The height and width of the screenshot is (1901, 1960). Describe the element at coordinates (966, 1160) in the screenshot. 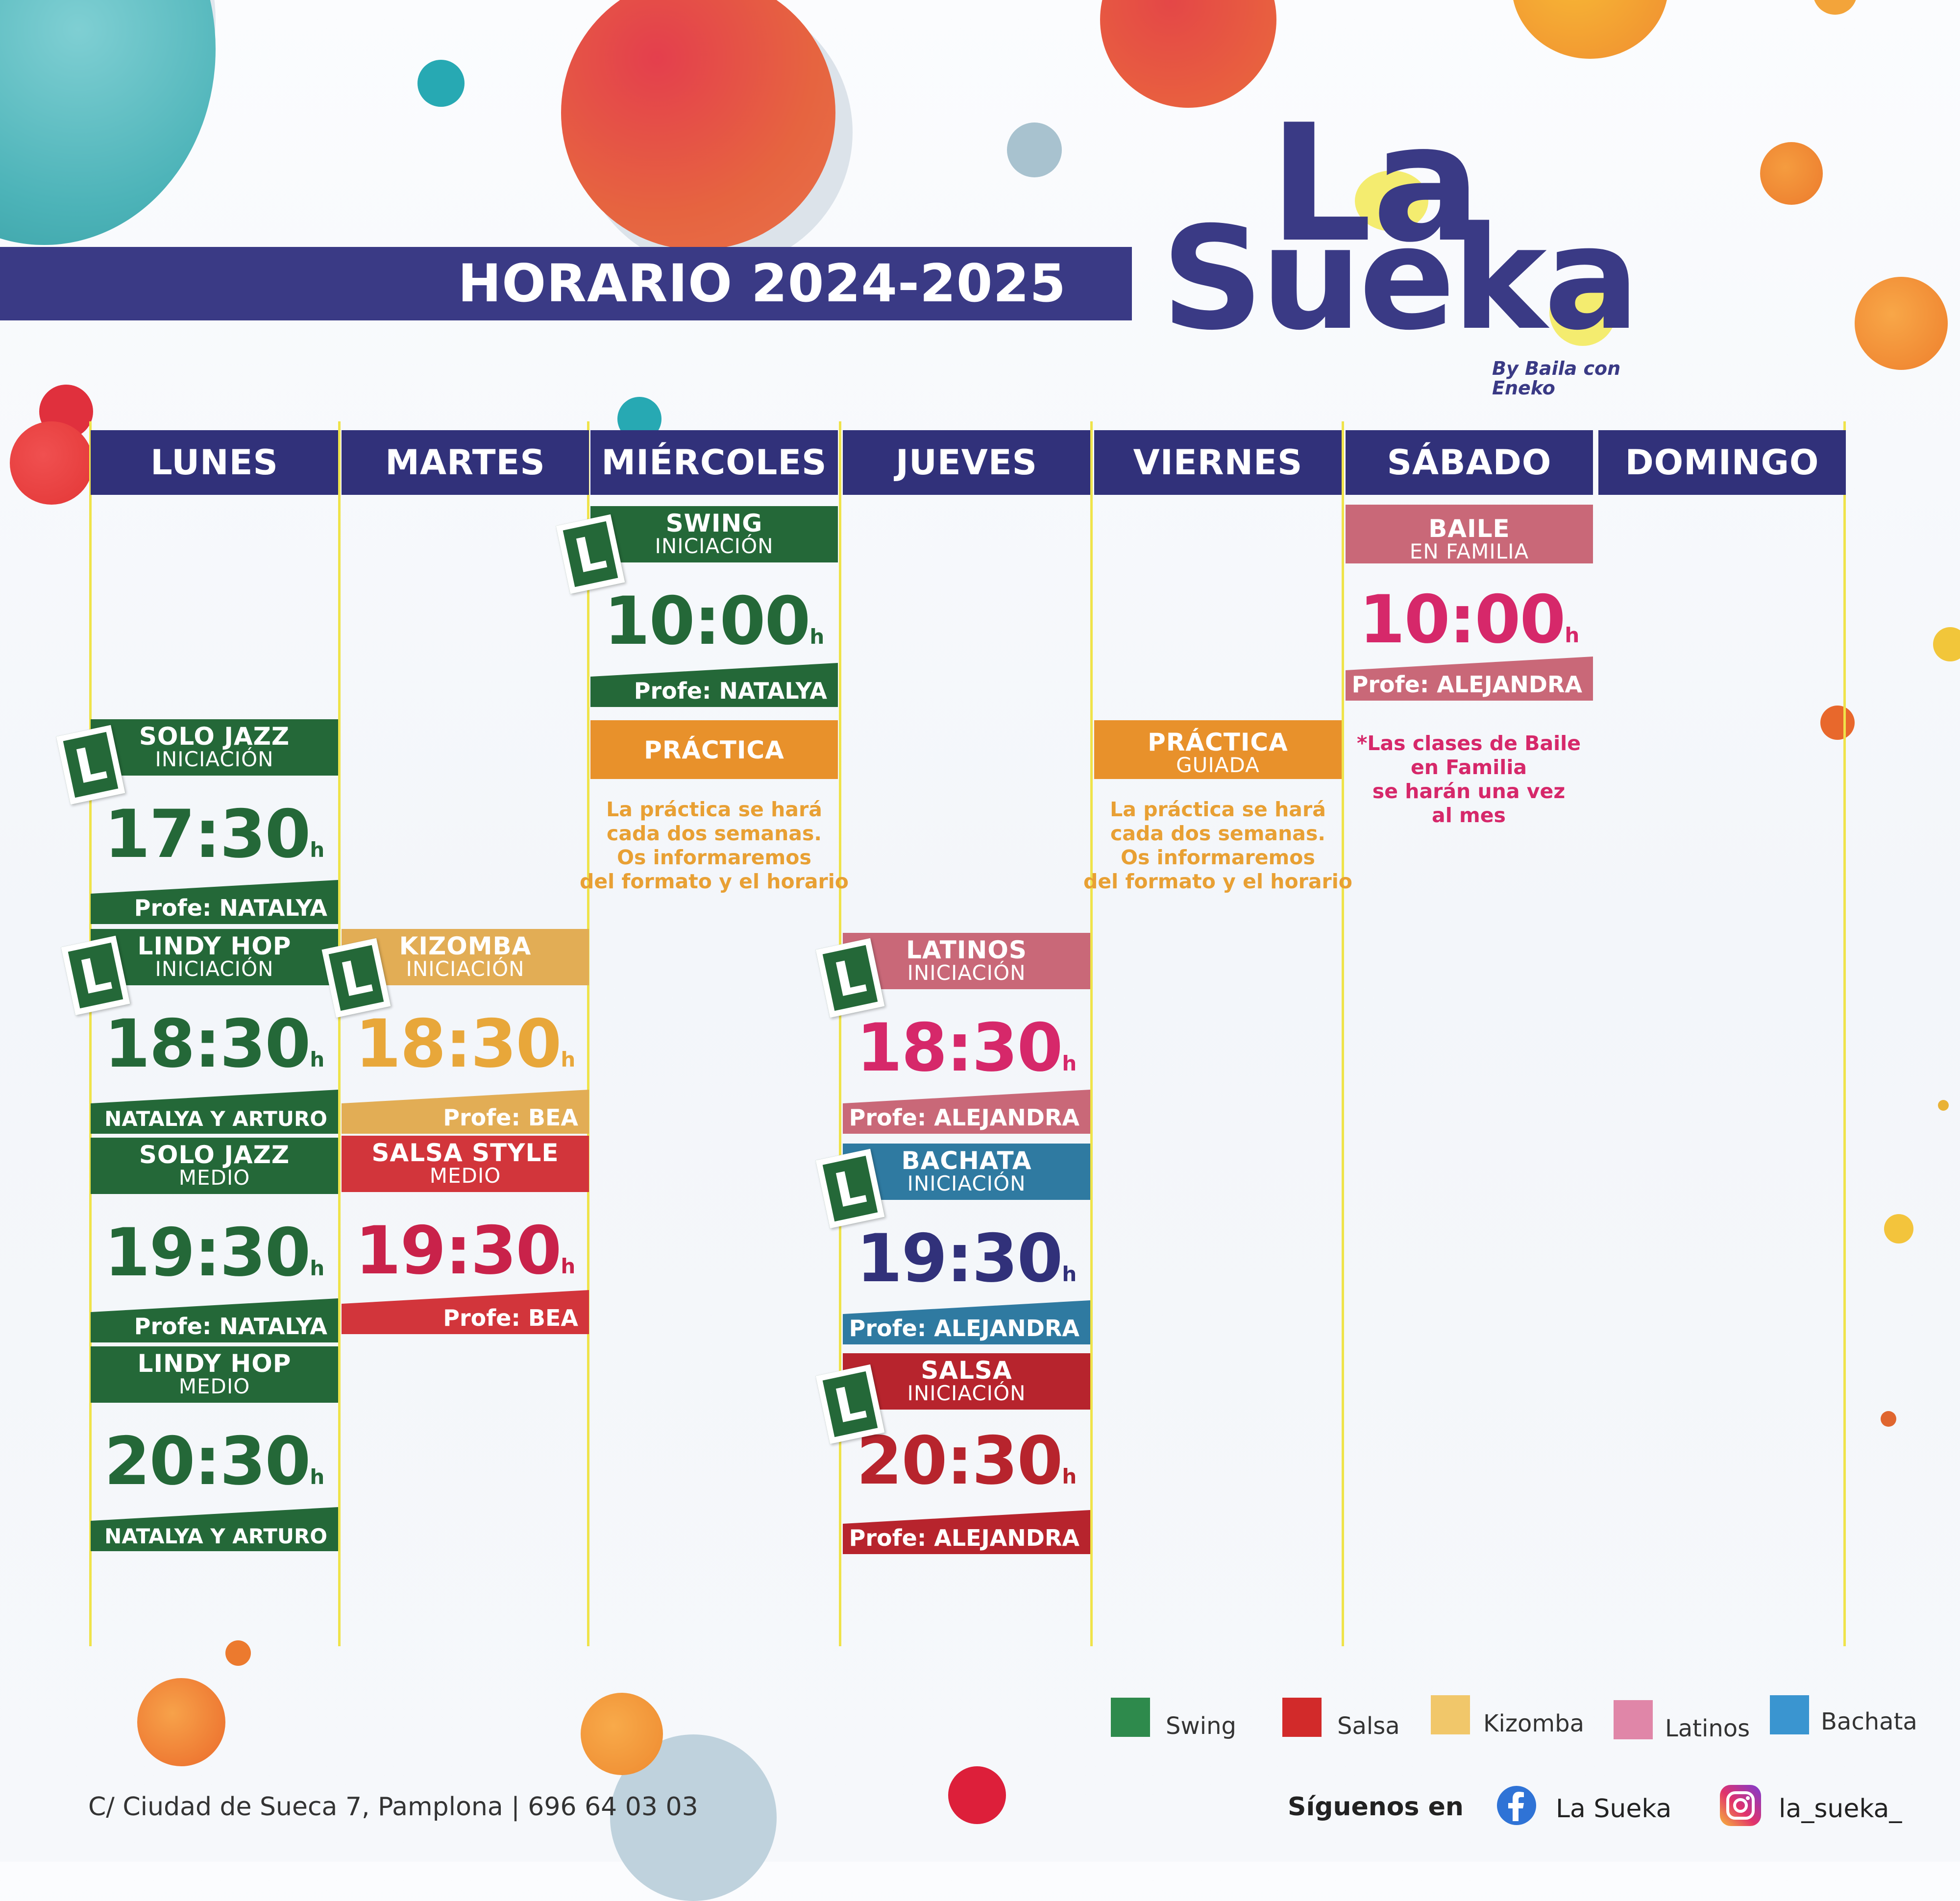

I see `class-name: BACHATA` at that location.